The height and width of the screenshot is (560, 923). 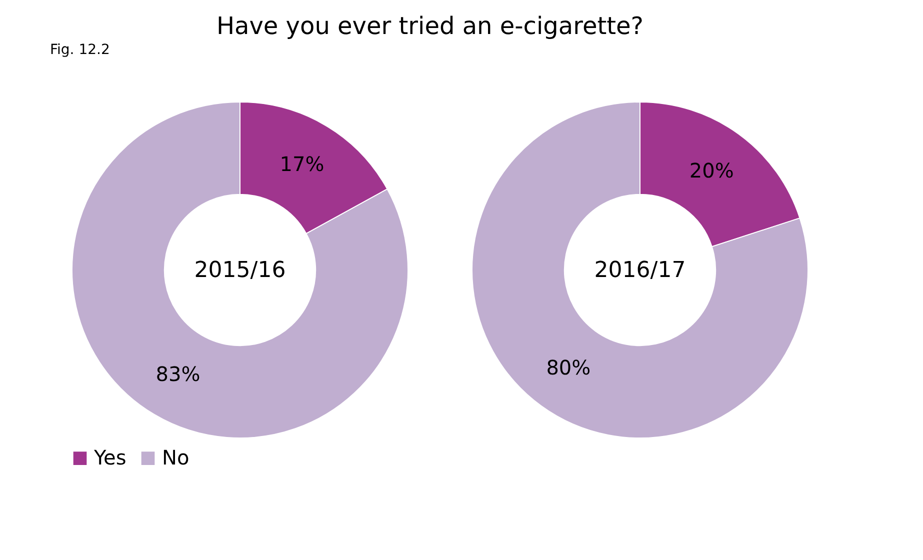 I want to click on data-label: 83%, so click(x=178, y=374).